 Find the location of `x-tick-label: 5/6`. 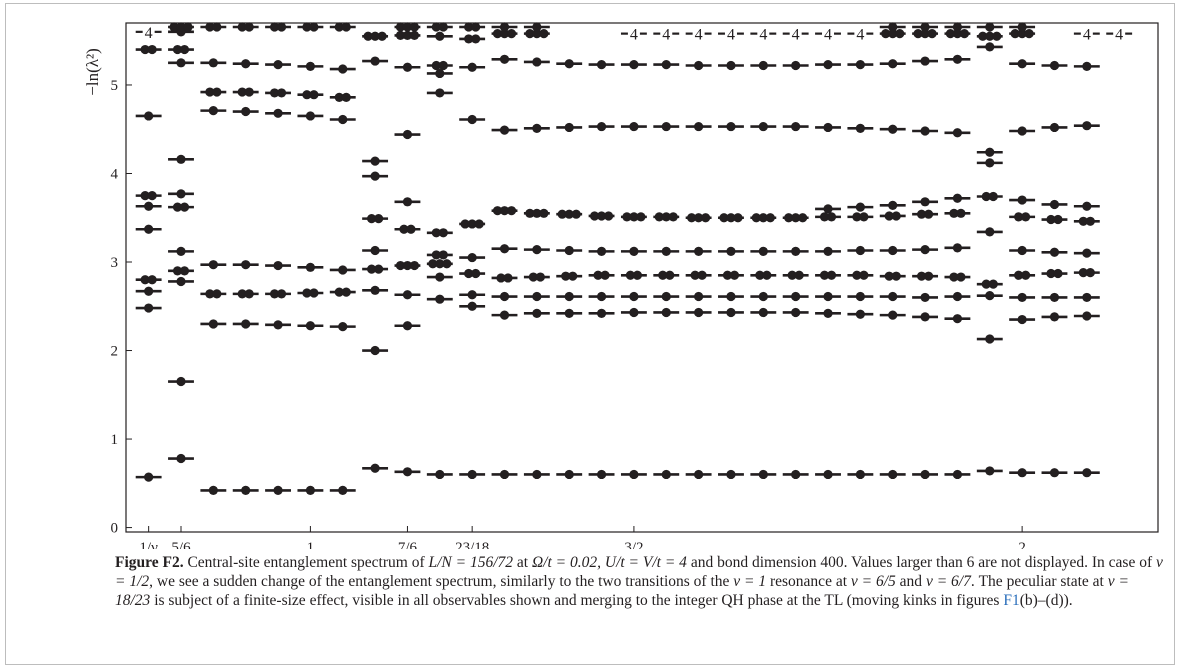

x-tick-label: 5/6 is located at coordinates (181, 544).